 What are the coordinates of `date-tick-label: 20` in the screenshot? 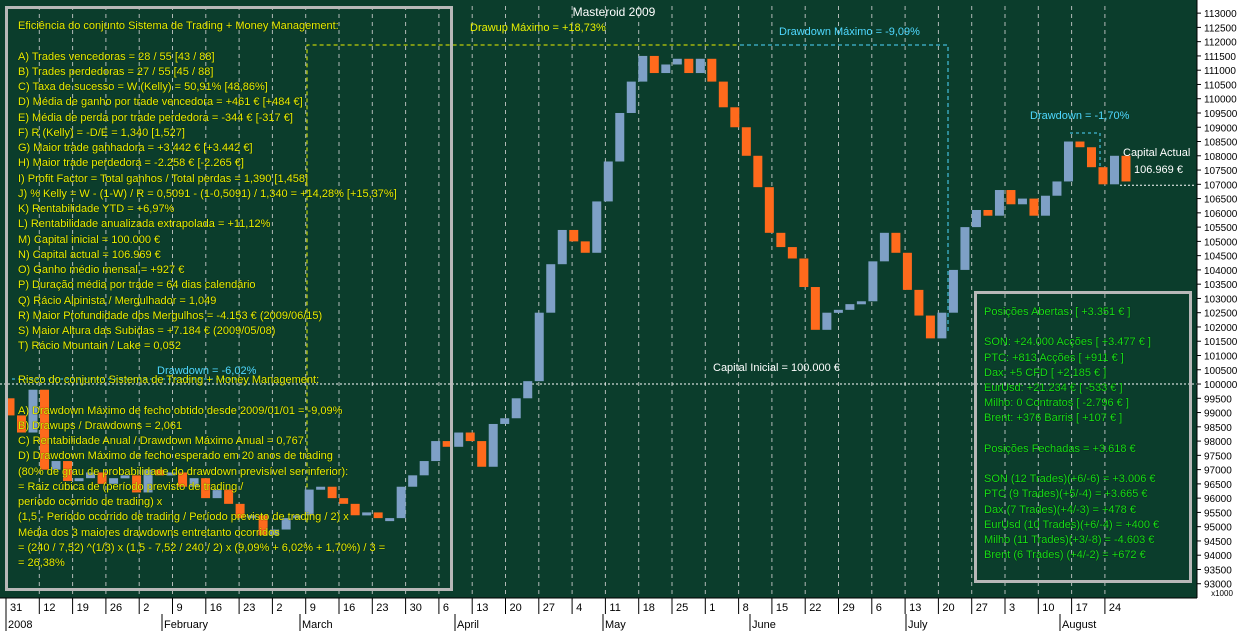 It's located at (948, 608).